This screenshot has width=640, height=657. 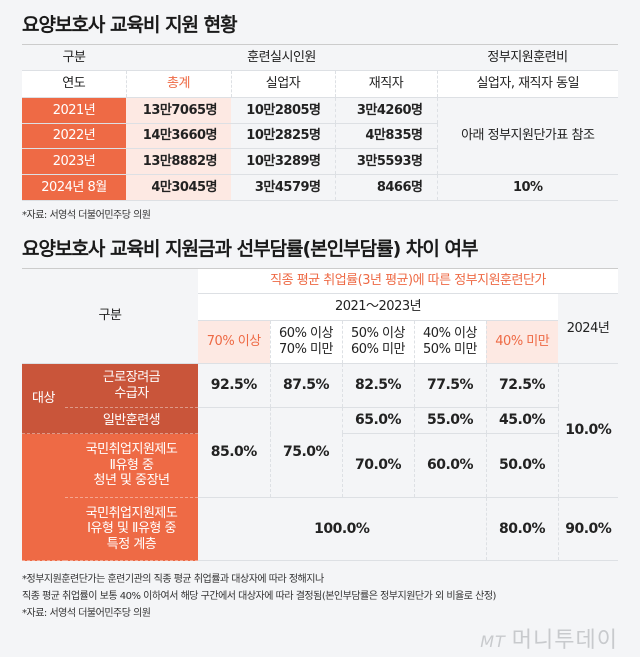 What do you see at coordinates (130, 25) in the screenshot?
I see `table1-title: 요양보호사 교육비 지원 현황` at bounding box center [130, 25].